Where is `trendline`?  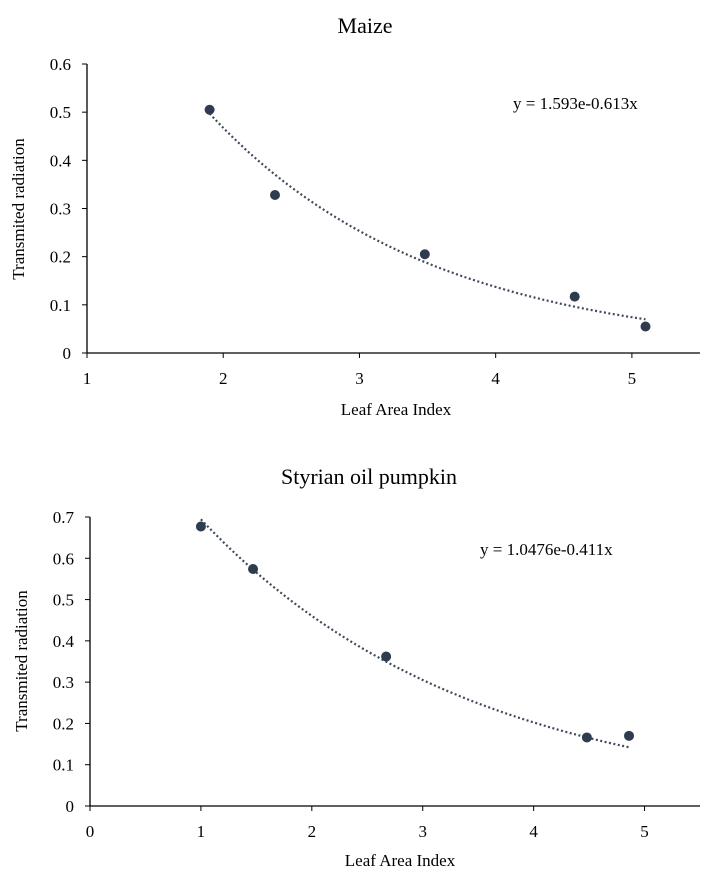 trendline is located at coordinates (427, 216).